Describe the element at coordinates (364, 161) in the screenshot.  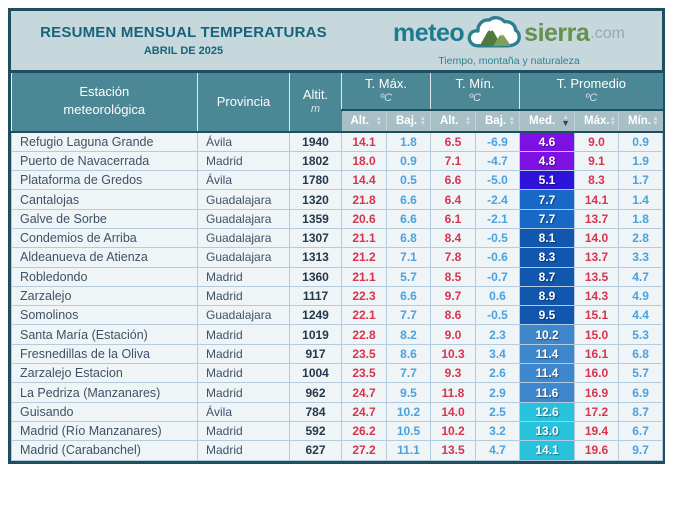
I see `tmax-highest: 18.0` at that location.